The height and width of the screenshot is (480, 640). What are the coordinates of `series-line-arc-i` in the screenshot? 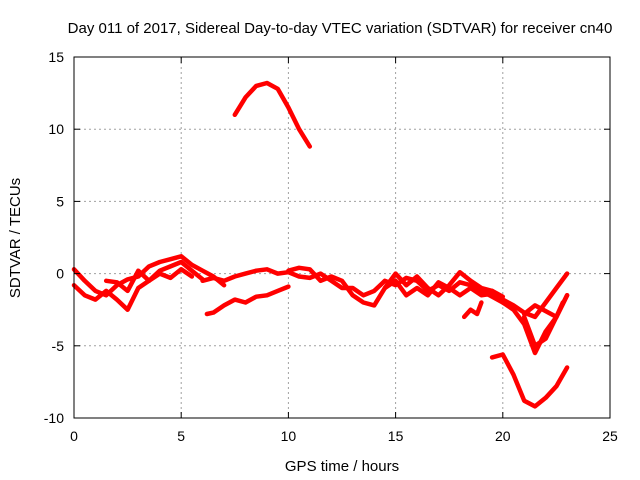 It's located at (529, 295).